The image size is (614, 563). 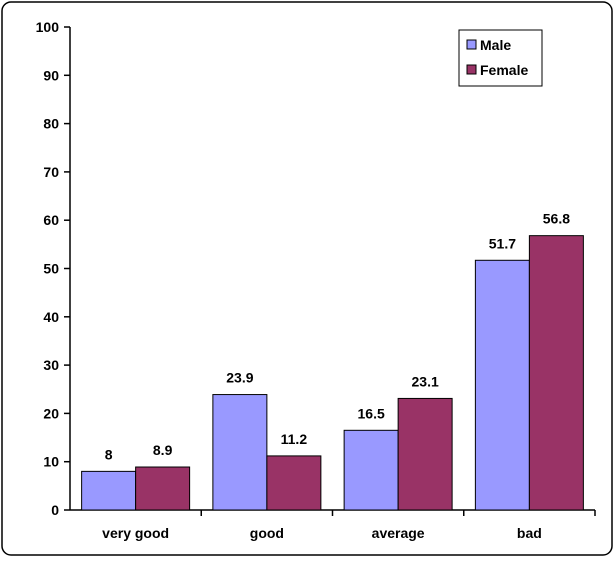 What do you see at coordinates (267, 533) in the screenshot?
I see `x-tick-label: good` at bounding box center [267, 533].